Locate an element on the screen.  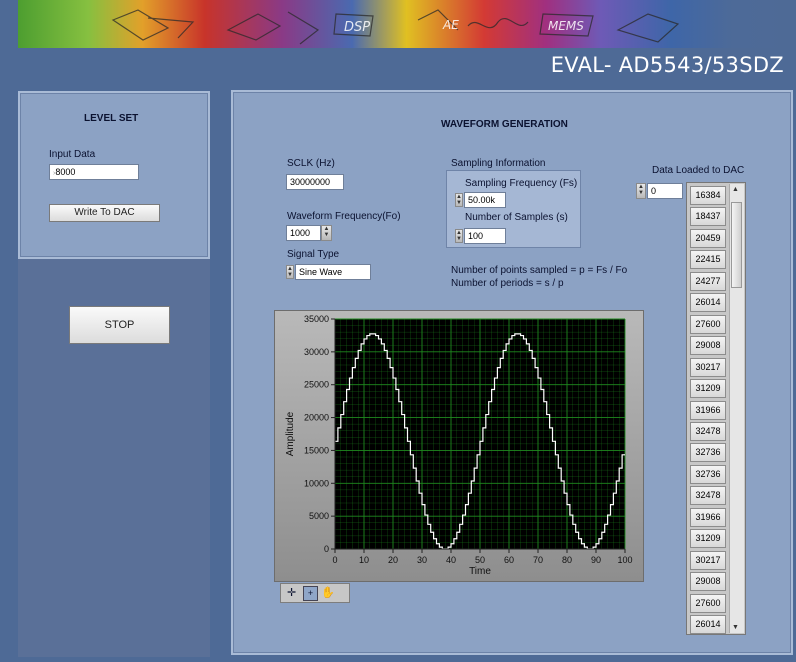
y-tick-label: 0 is located at coordinates (326, 549).